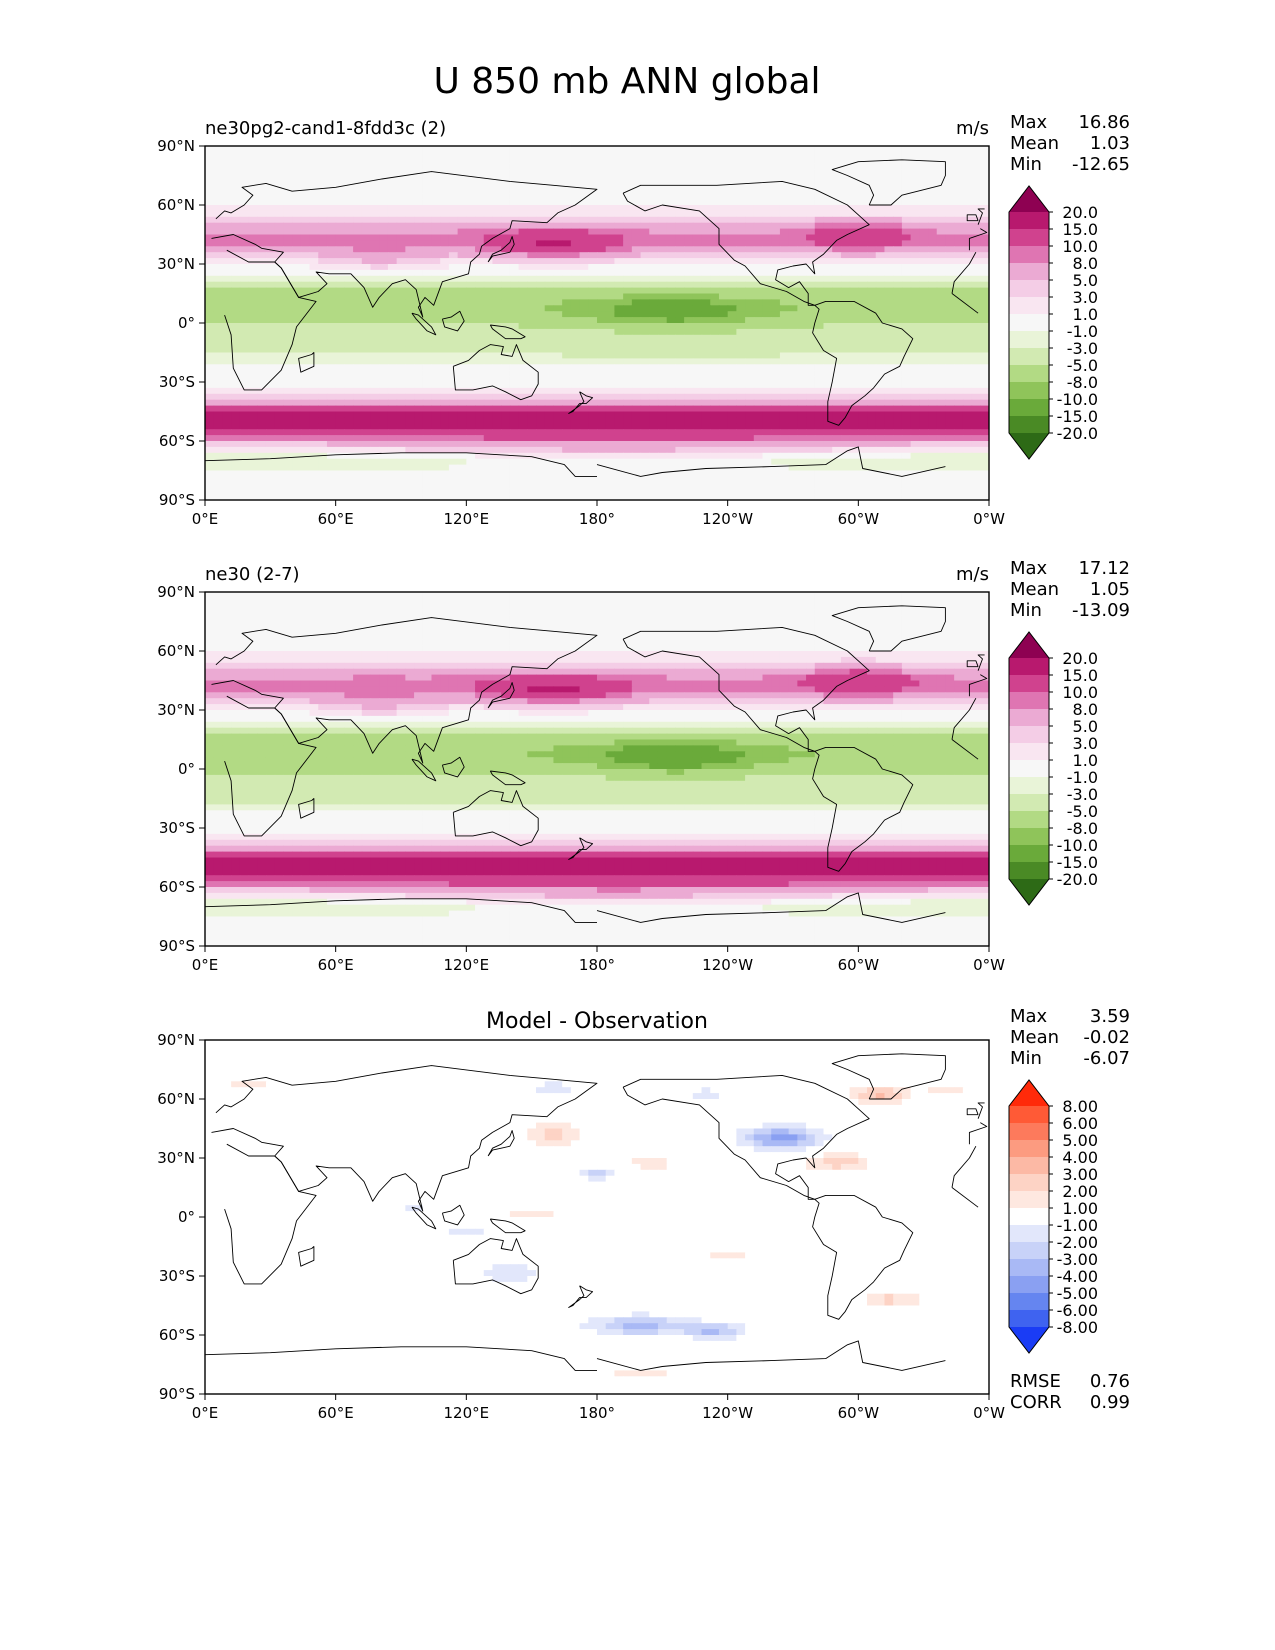  I want to click on colorbar-bottom-extension, so click(1029, 1340).